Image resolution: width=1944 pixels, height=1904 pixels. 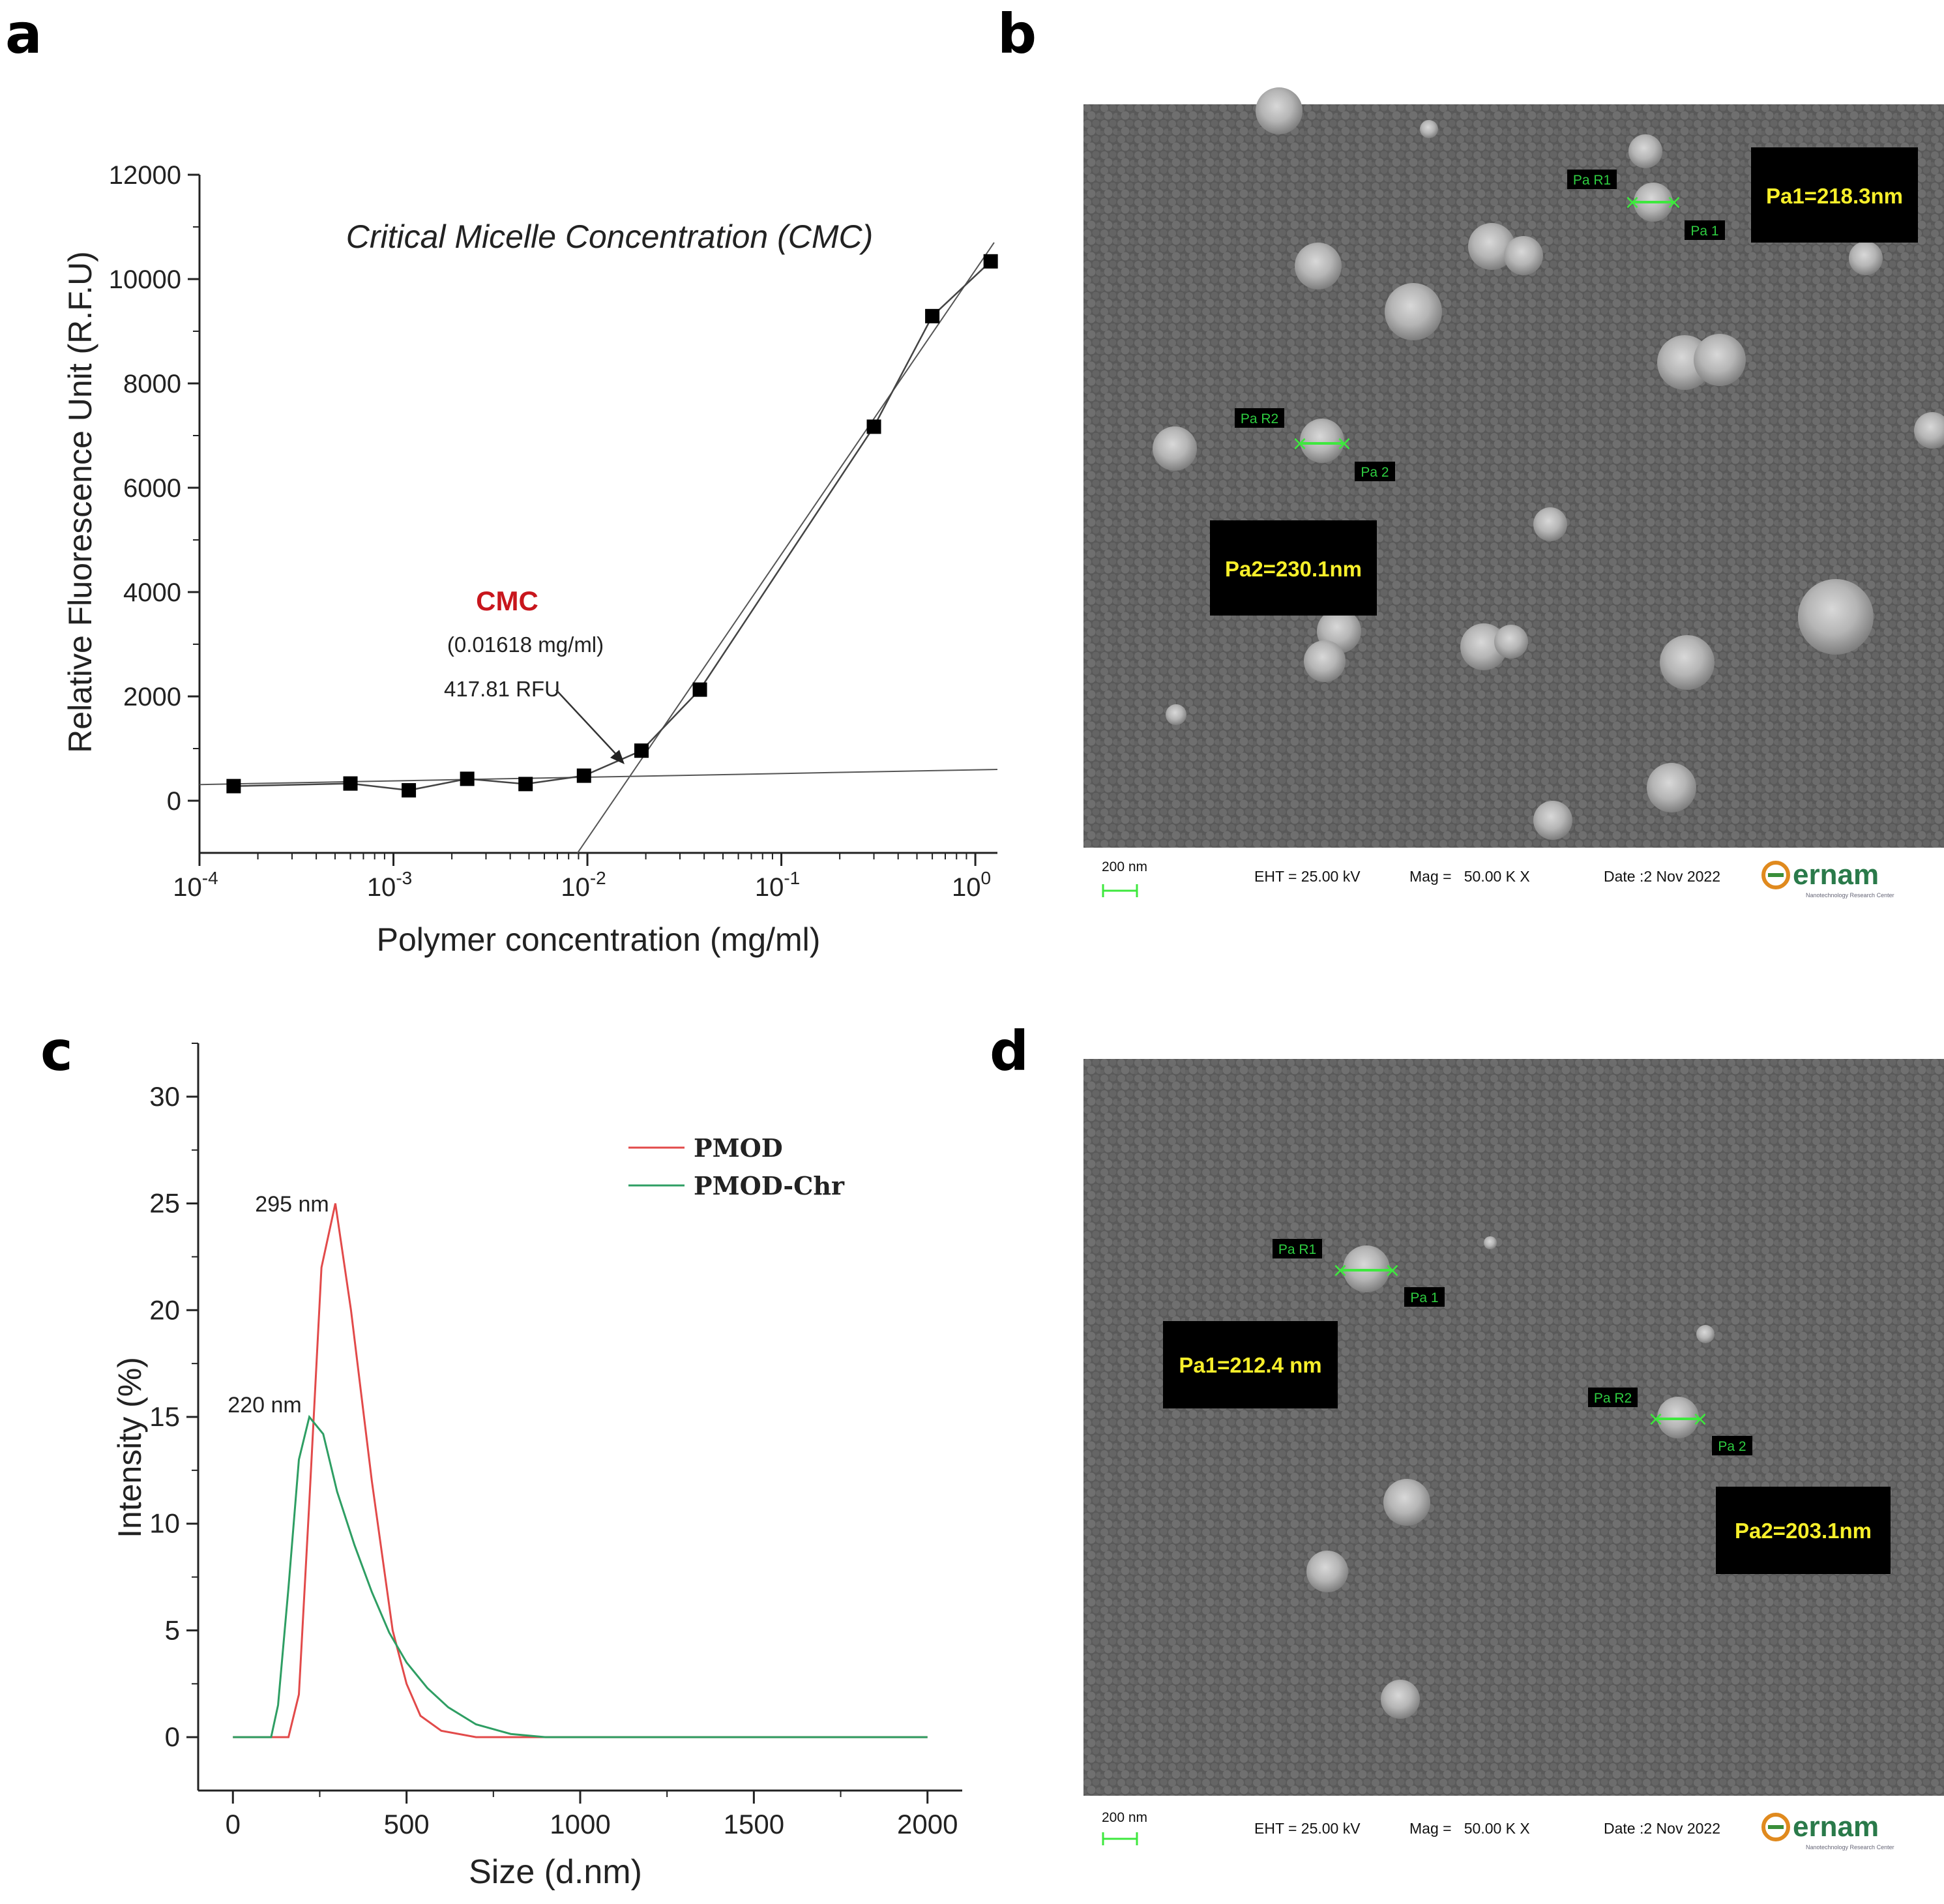 I want to click on cmc-rfu-label: 417.81 RFU, so click(x=502, y=689).